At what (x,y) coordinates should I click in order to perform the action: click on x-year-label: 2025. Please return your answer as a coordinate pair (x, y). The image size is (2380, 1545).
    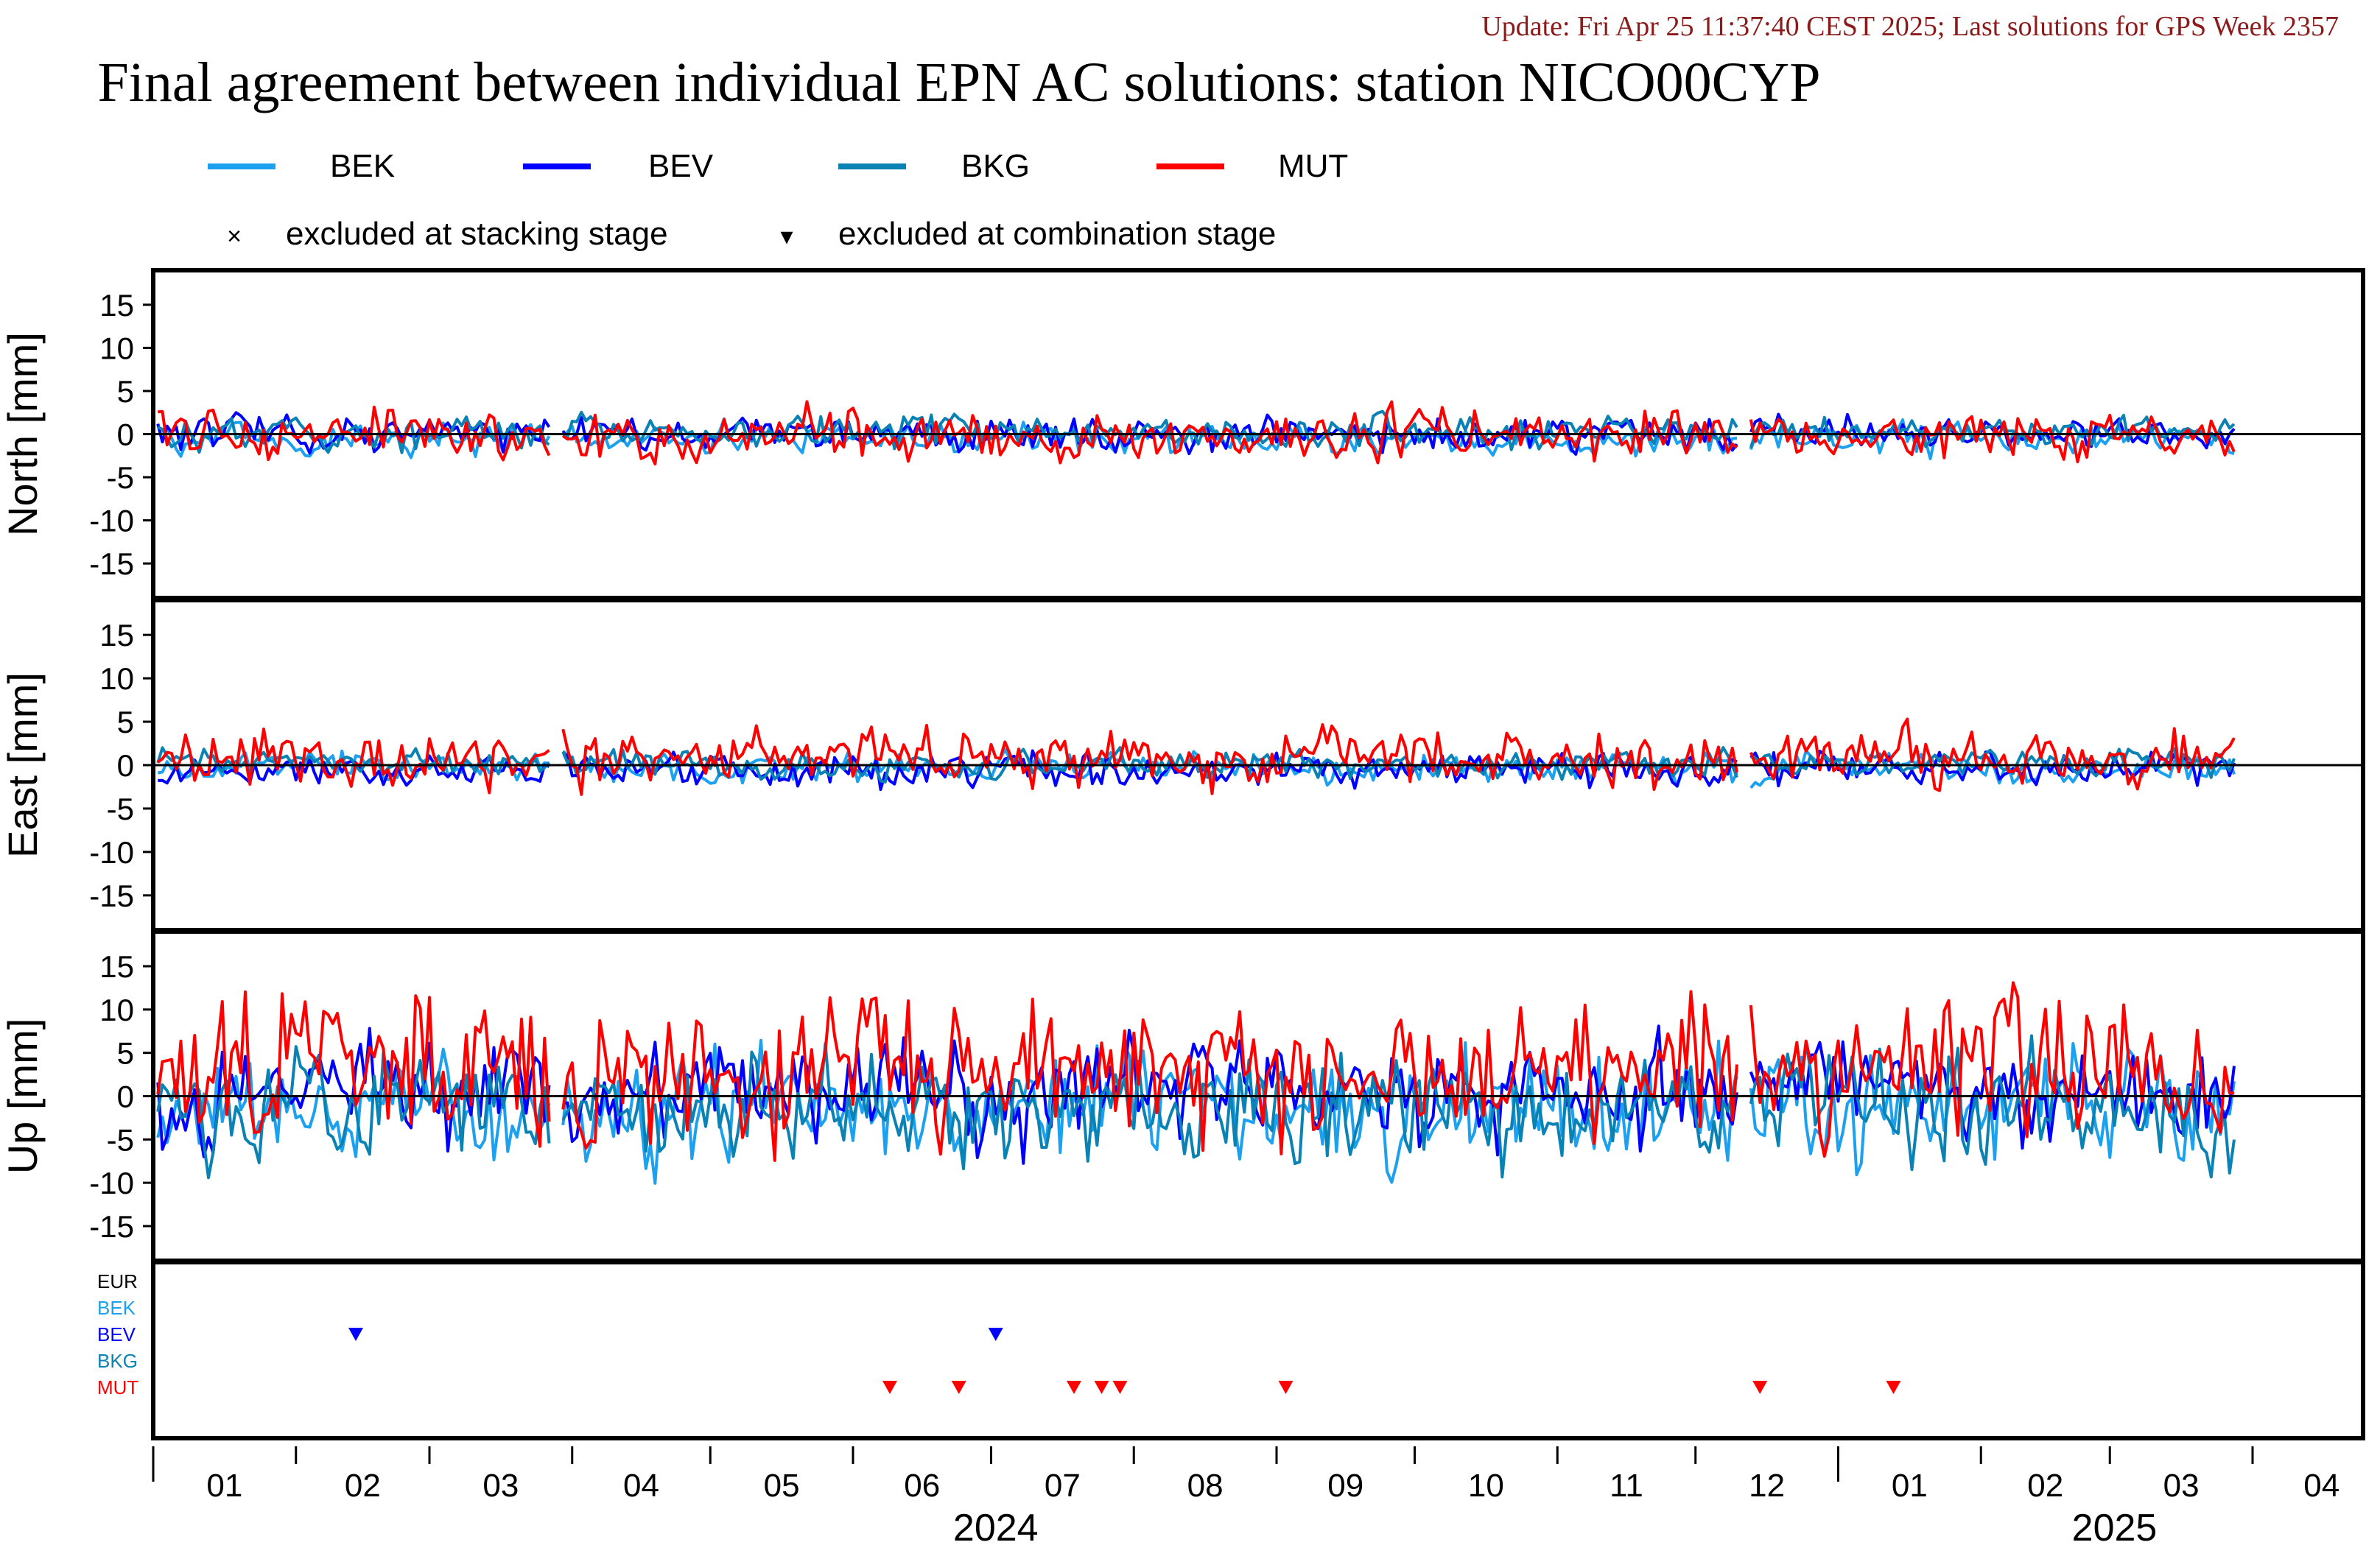
    Looking at the image, I should click on (2115, 1526).